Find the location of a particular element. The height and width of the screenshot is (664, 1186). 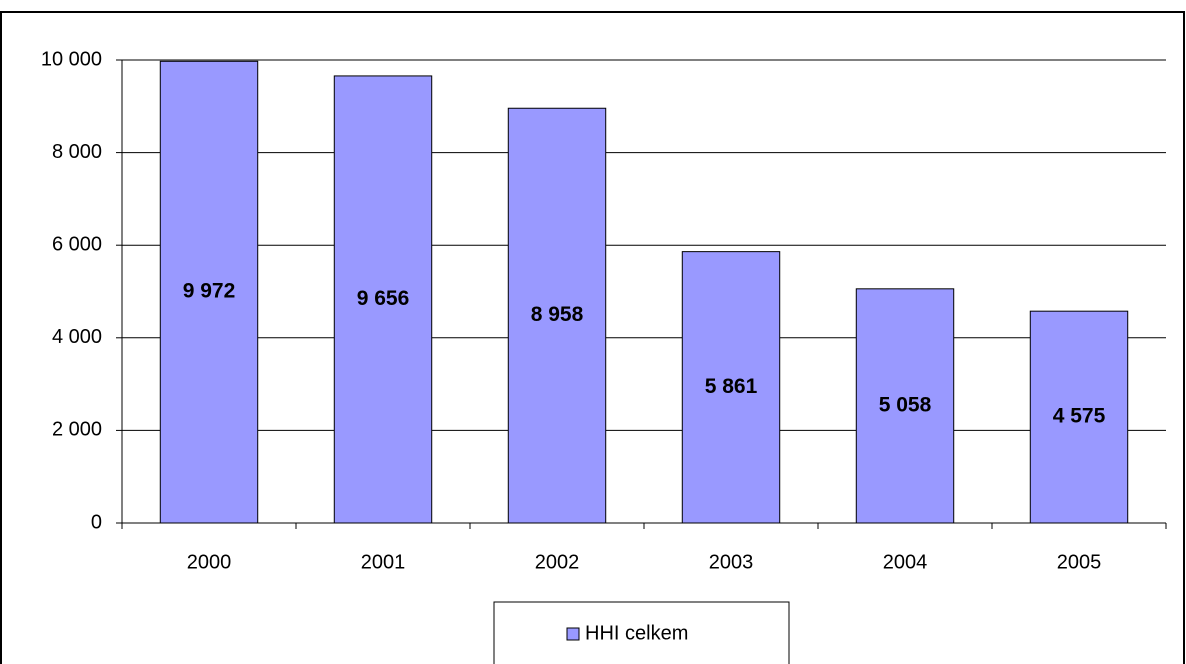

value-label: 9 656 is located at coordinates (383, 298).